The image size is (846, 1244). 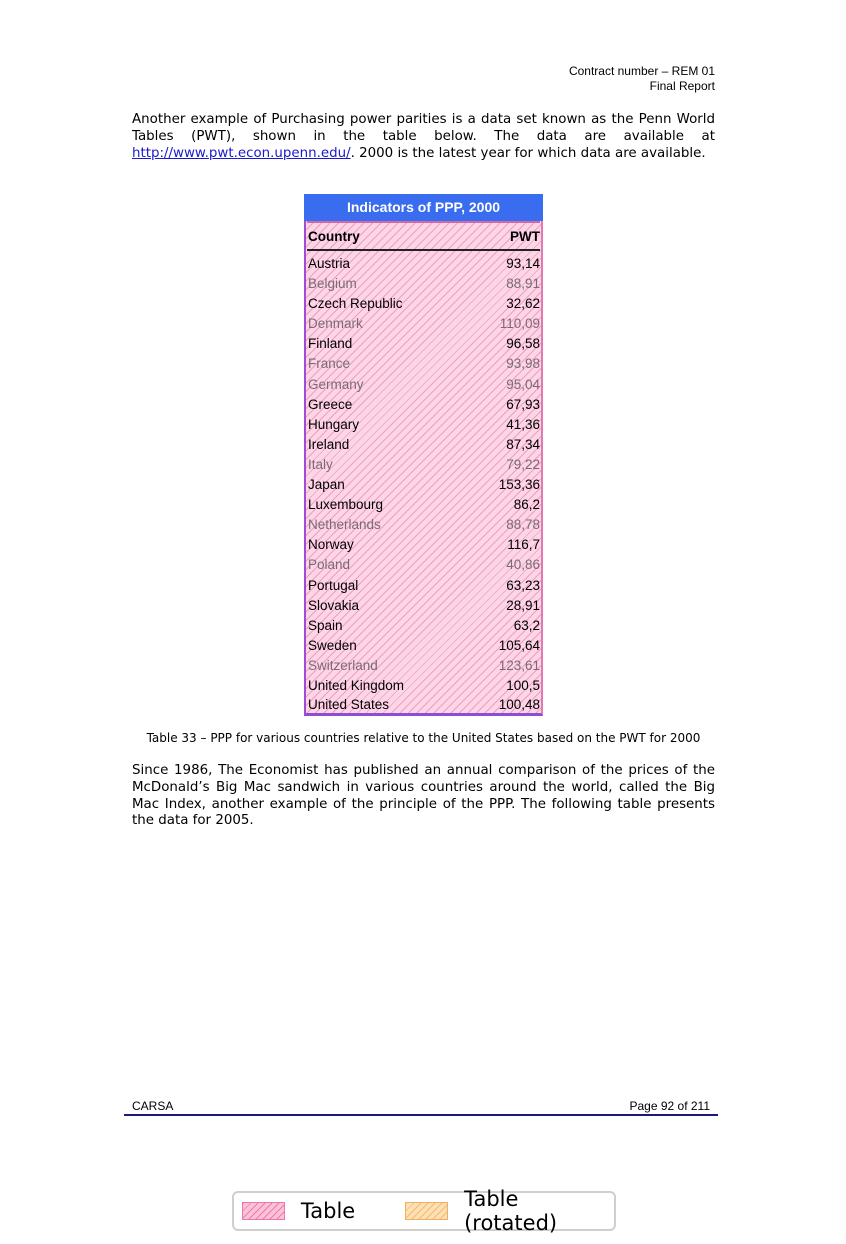 I want to click on country-cell: Ireland, so click(x=329, y=444).